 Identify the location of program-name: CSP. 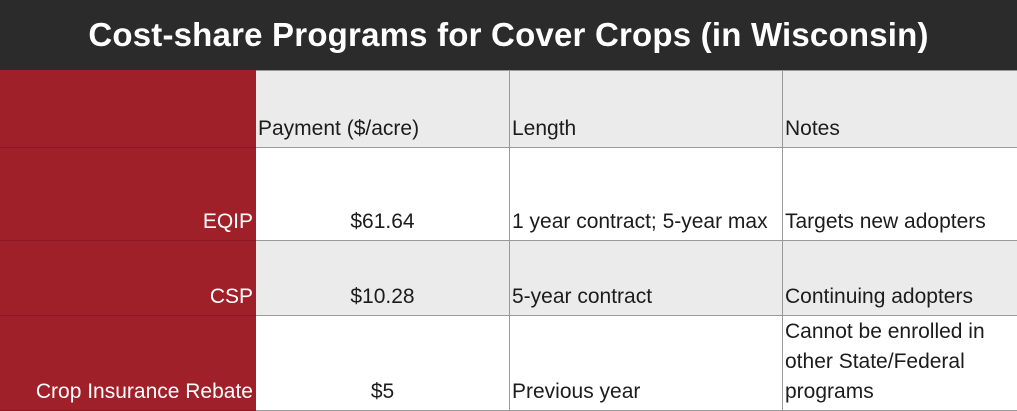
(128, 278).